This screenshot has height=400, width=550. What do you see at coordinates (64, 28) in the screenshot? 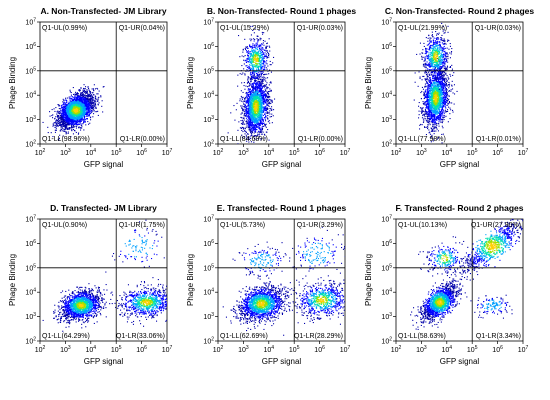
I see `quadrant-label-ul: Q1-UL(0.99%)` at bounding box center [64, 28].